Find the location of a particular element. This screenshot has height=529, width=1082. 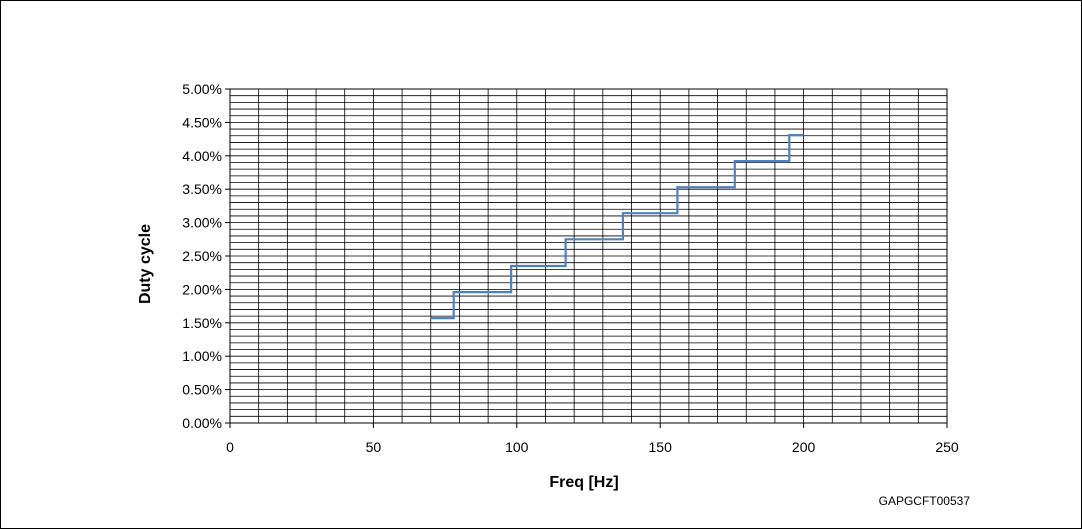

x-tick-label: 100 is located at coordinates (517, 447).